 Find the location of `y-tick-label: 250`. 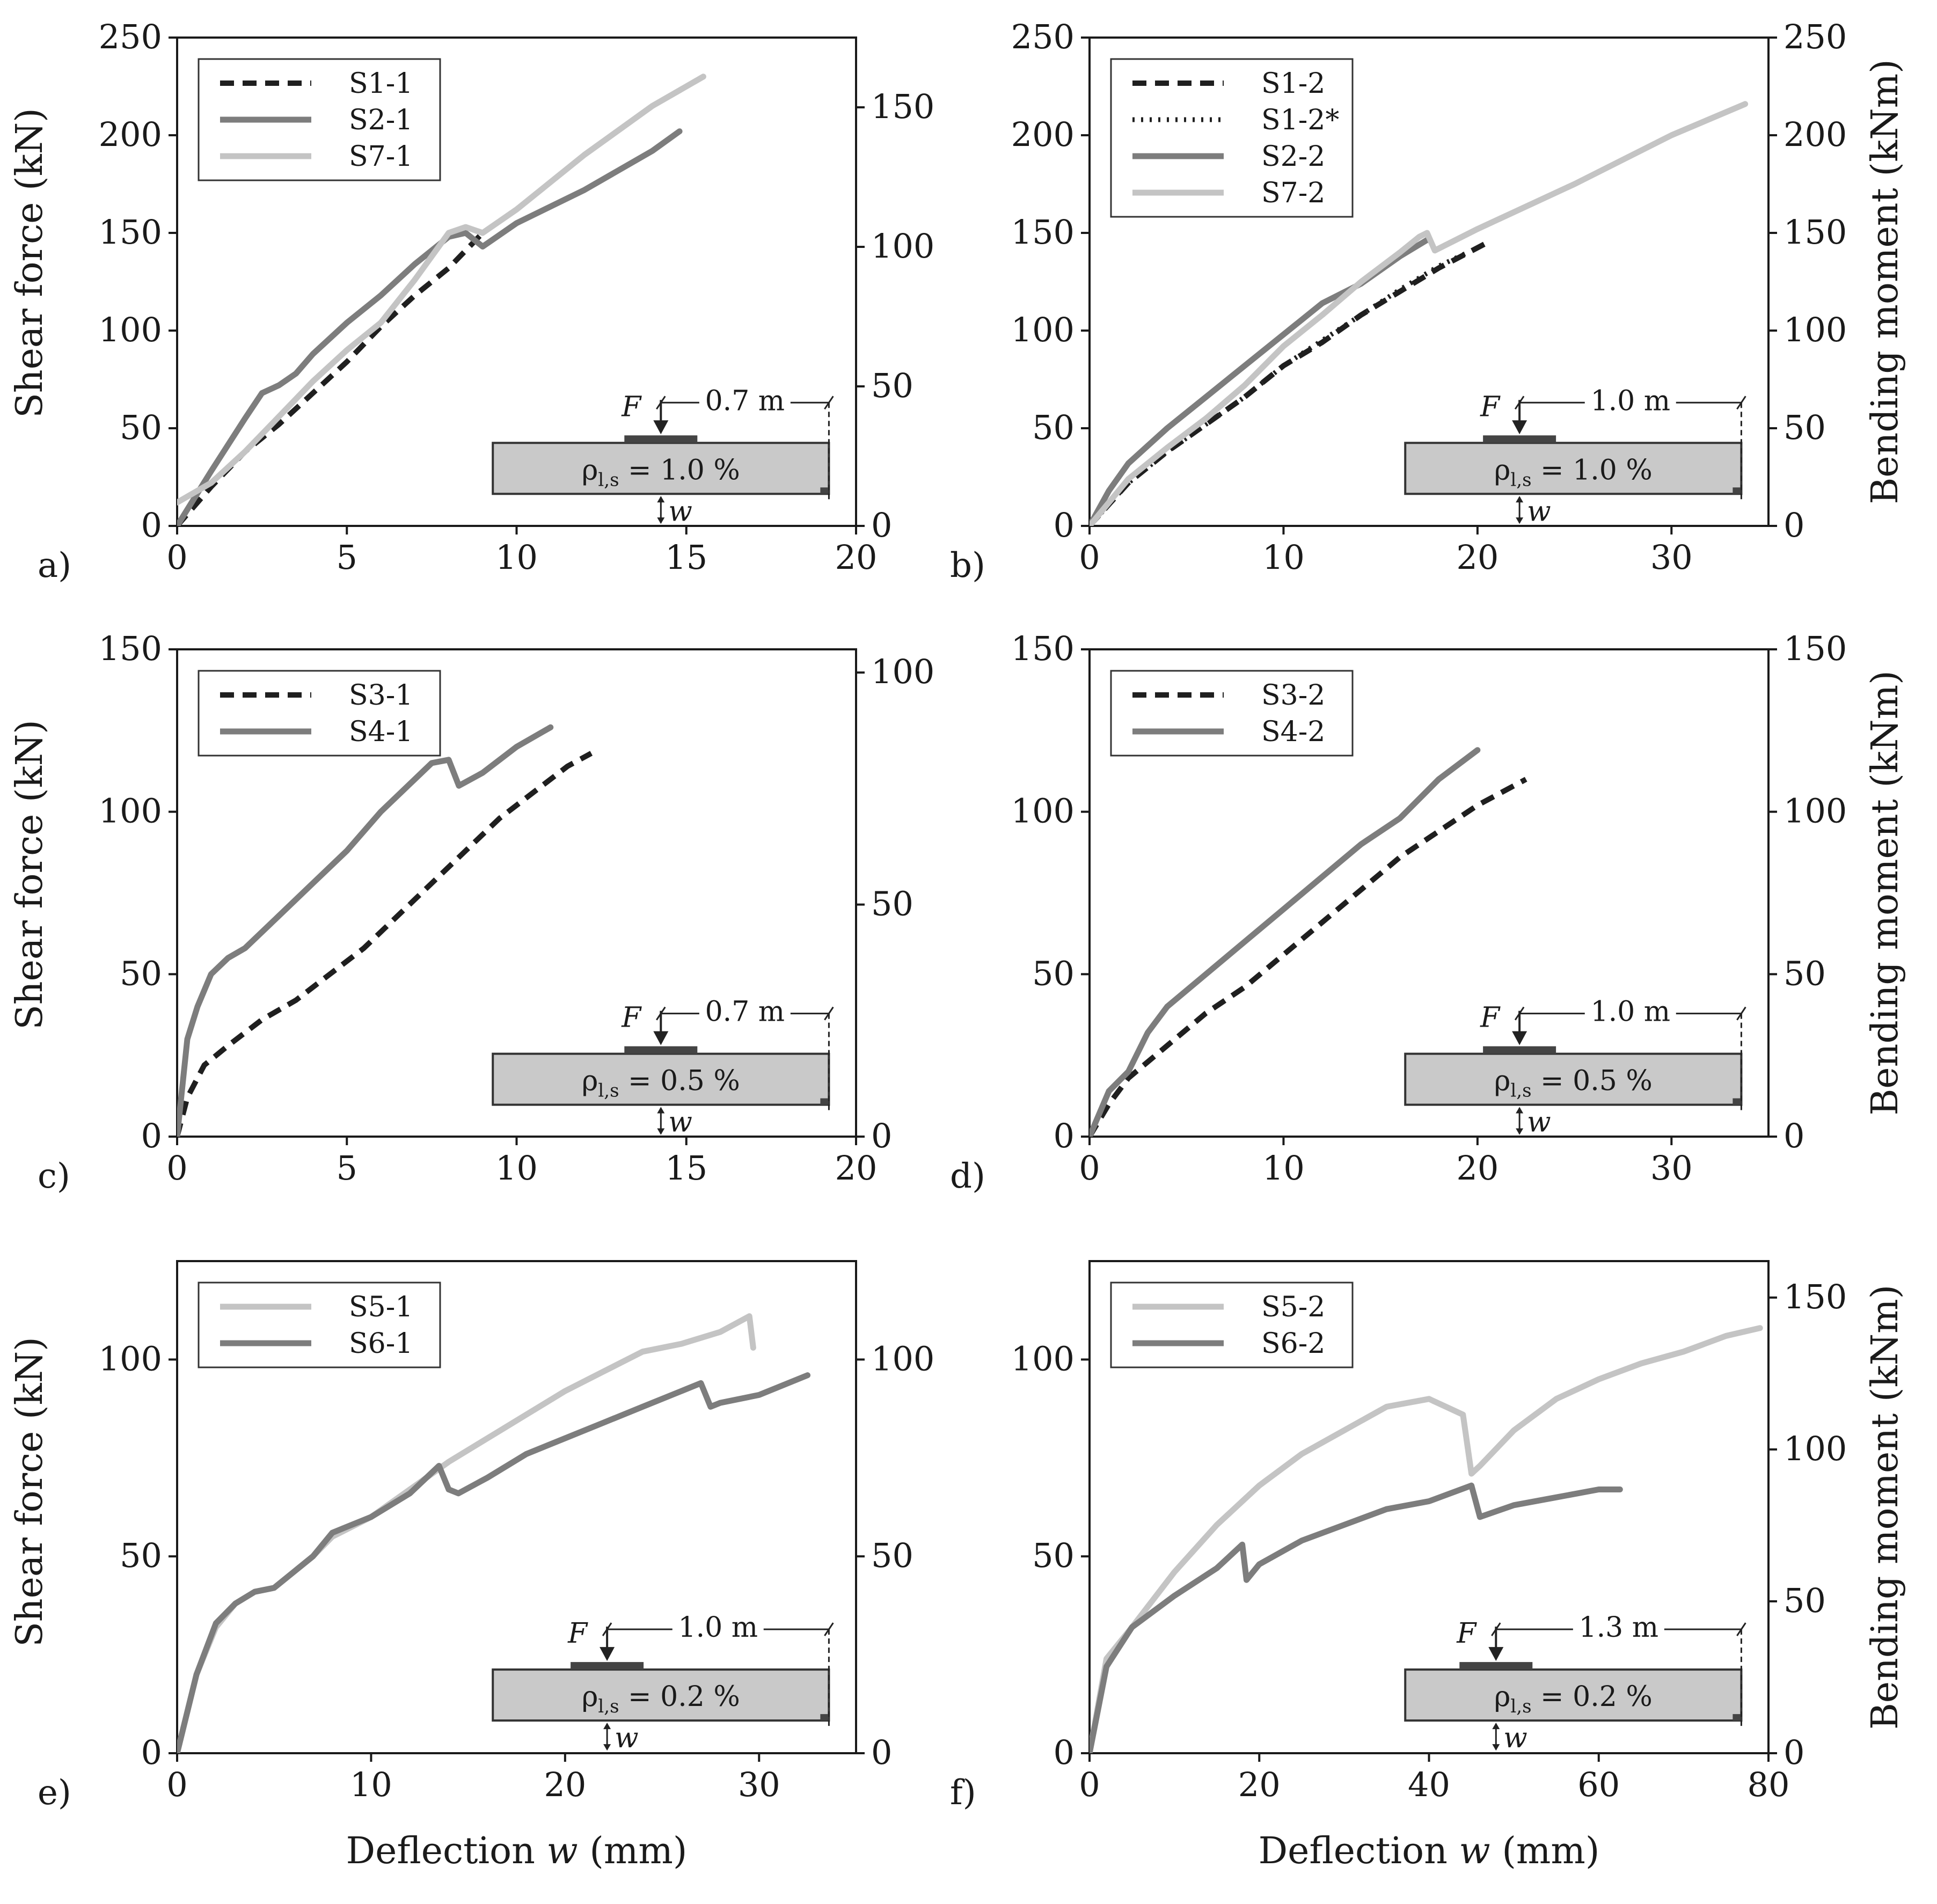

y-tick-label: 250 is located at coordinates (130, 37).